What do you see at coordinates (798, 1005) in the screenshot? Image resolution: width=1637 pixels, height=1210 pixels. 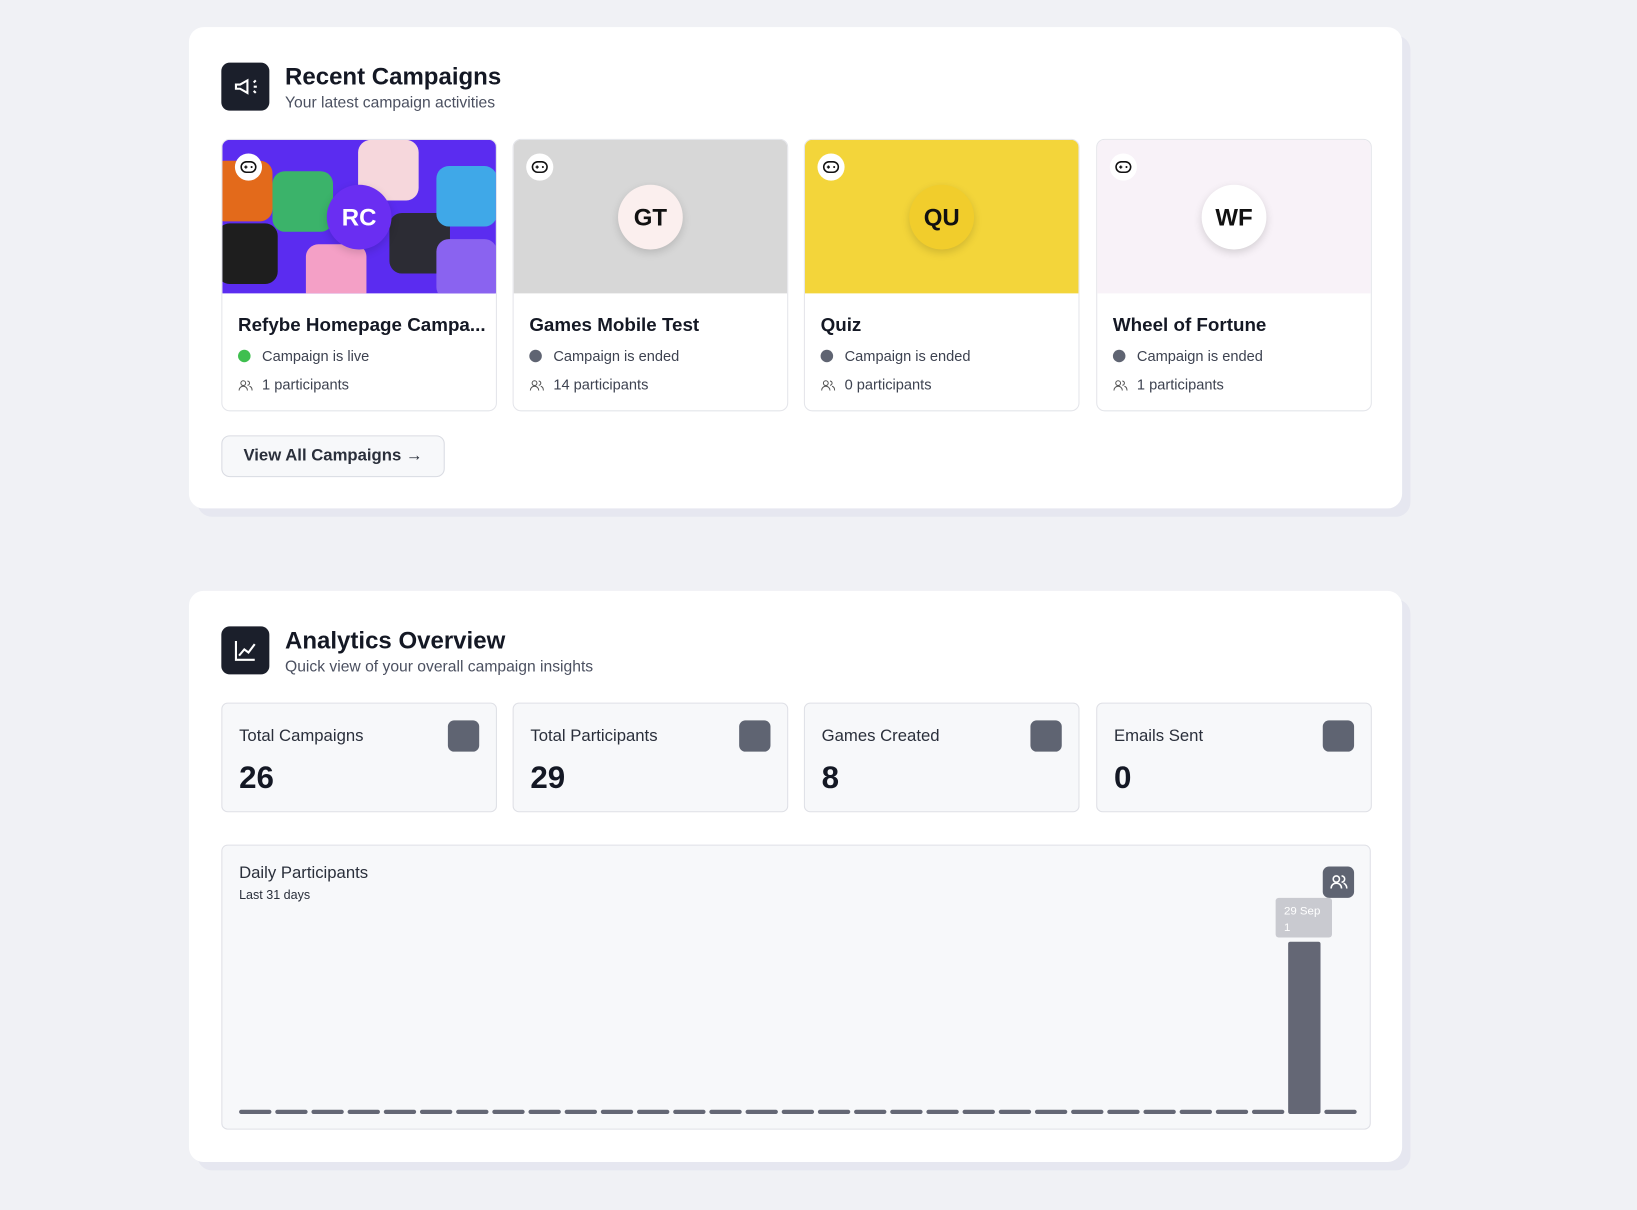 I see `bar-chart: 29 Sep 1` at bounding box center [798, 1005].